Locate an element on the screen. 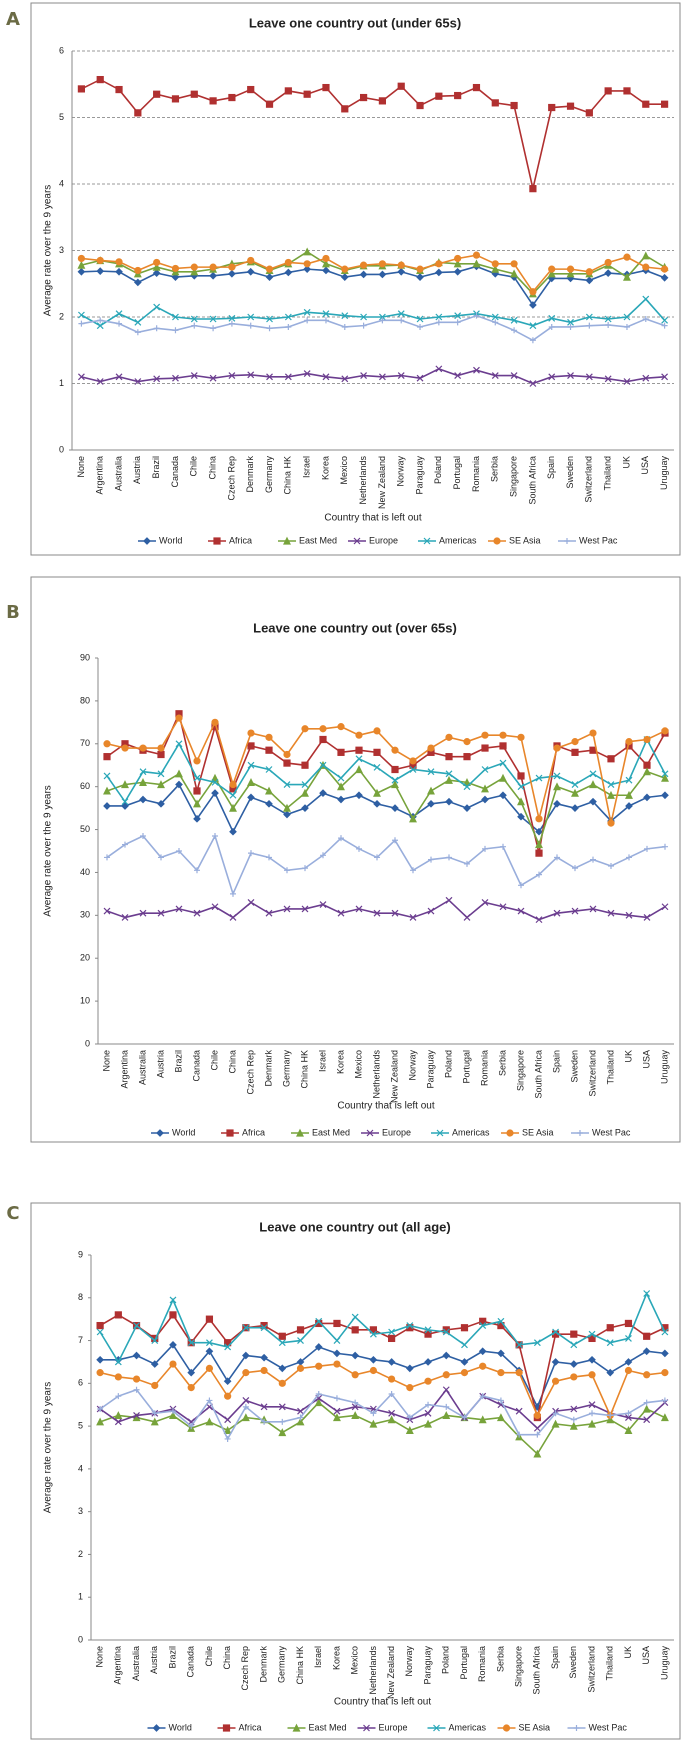 The width and height of the screenshot is (682, 1743). legend-label: SE Asia is located at coordinates (538, 1132).